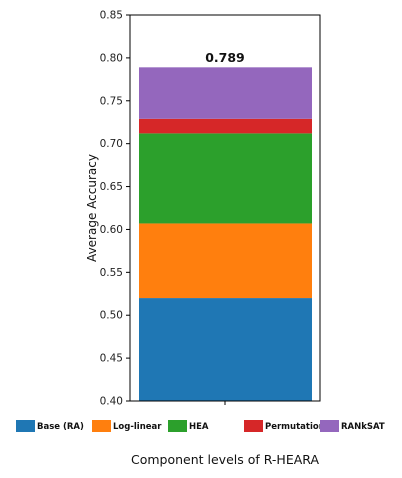  What do you see at coordinates (253, 426) in the screenshot?
I see `legend-swatch-permutation` at bounding box center [253, 426].